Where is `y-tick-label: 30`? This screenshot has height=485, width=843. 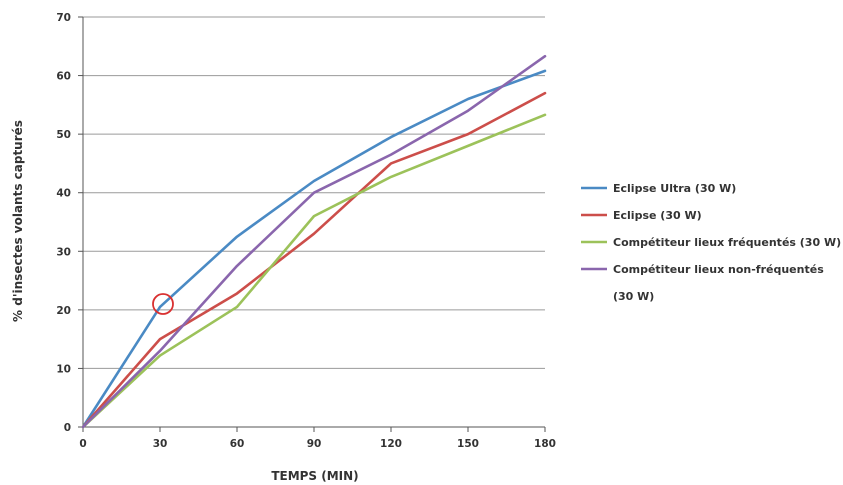 y-tick-label: 30 is located at coordinates (63, 252).